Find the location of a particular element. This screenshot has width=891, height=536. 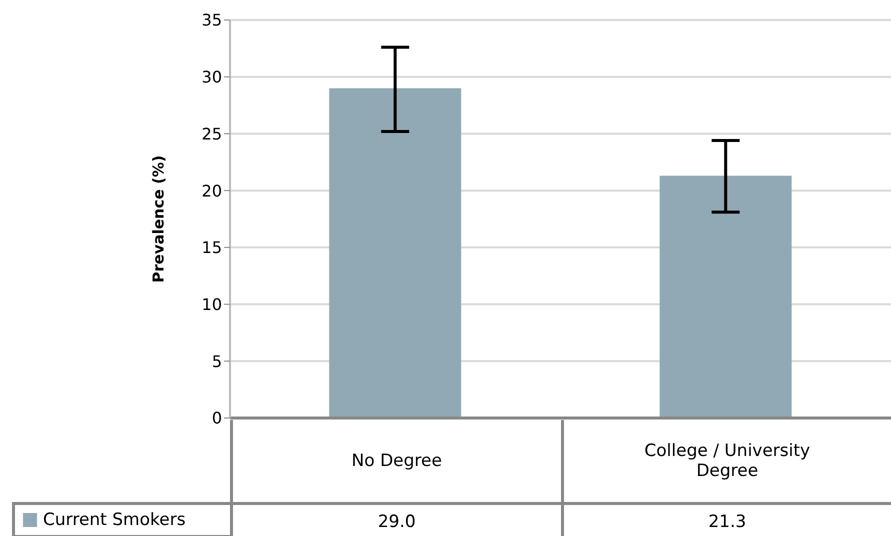

y-tick-label: 0 is located at coordinates (217, 418).